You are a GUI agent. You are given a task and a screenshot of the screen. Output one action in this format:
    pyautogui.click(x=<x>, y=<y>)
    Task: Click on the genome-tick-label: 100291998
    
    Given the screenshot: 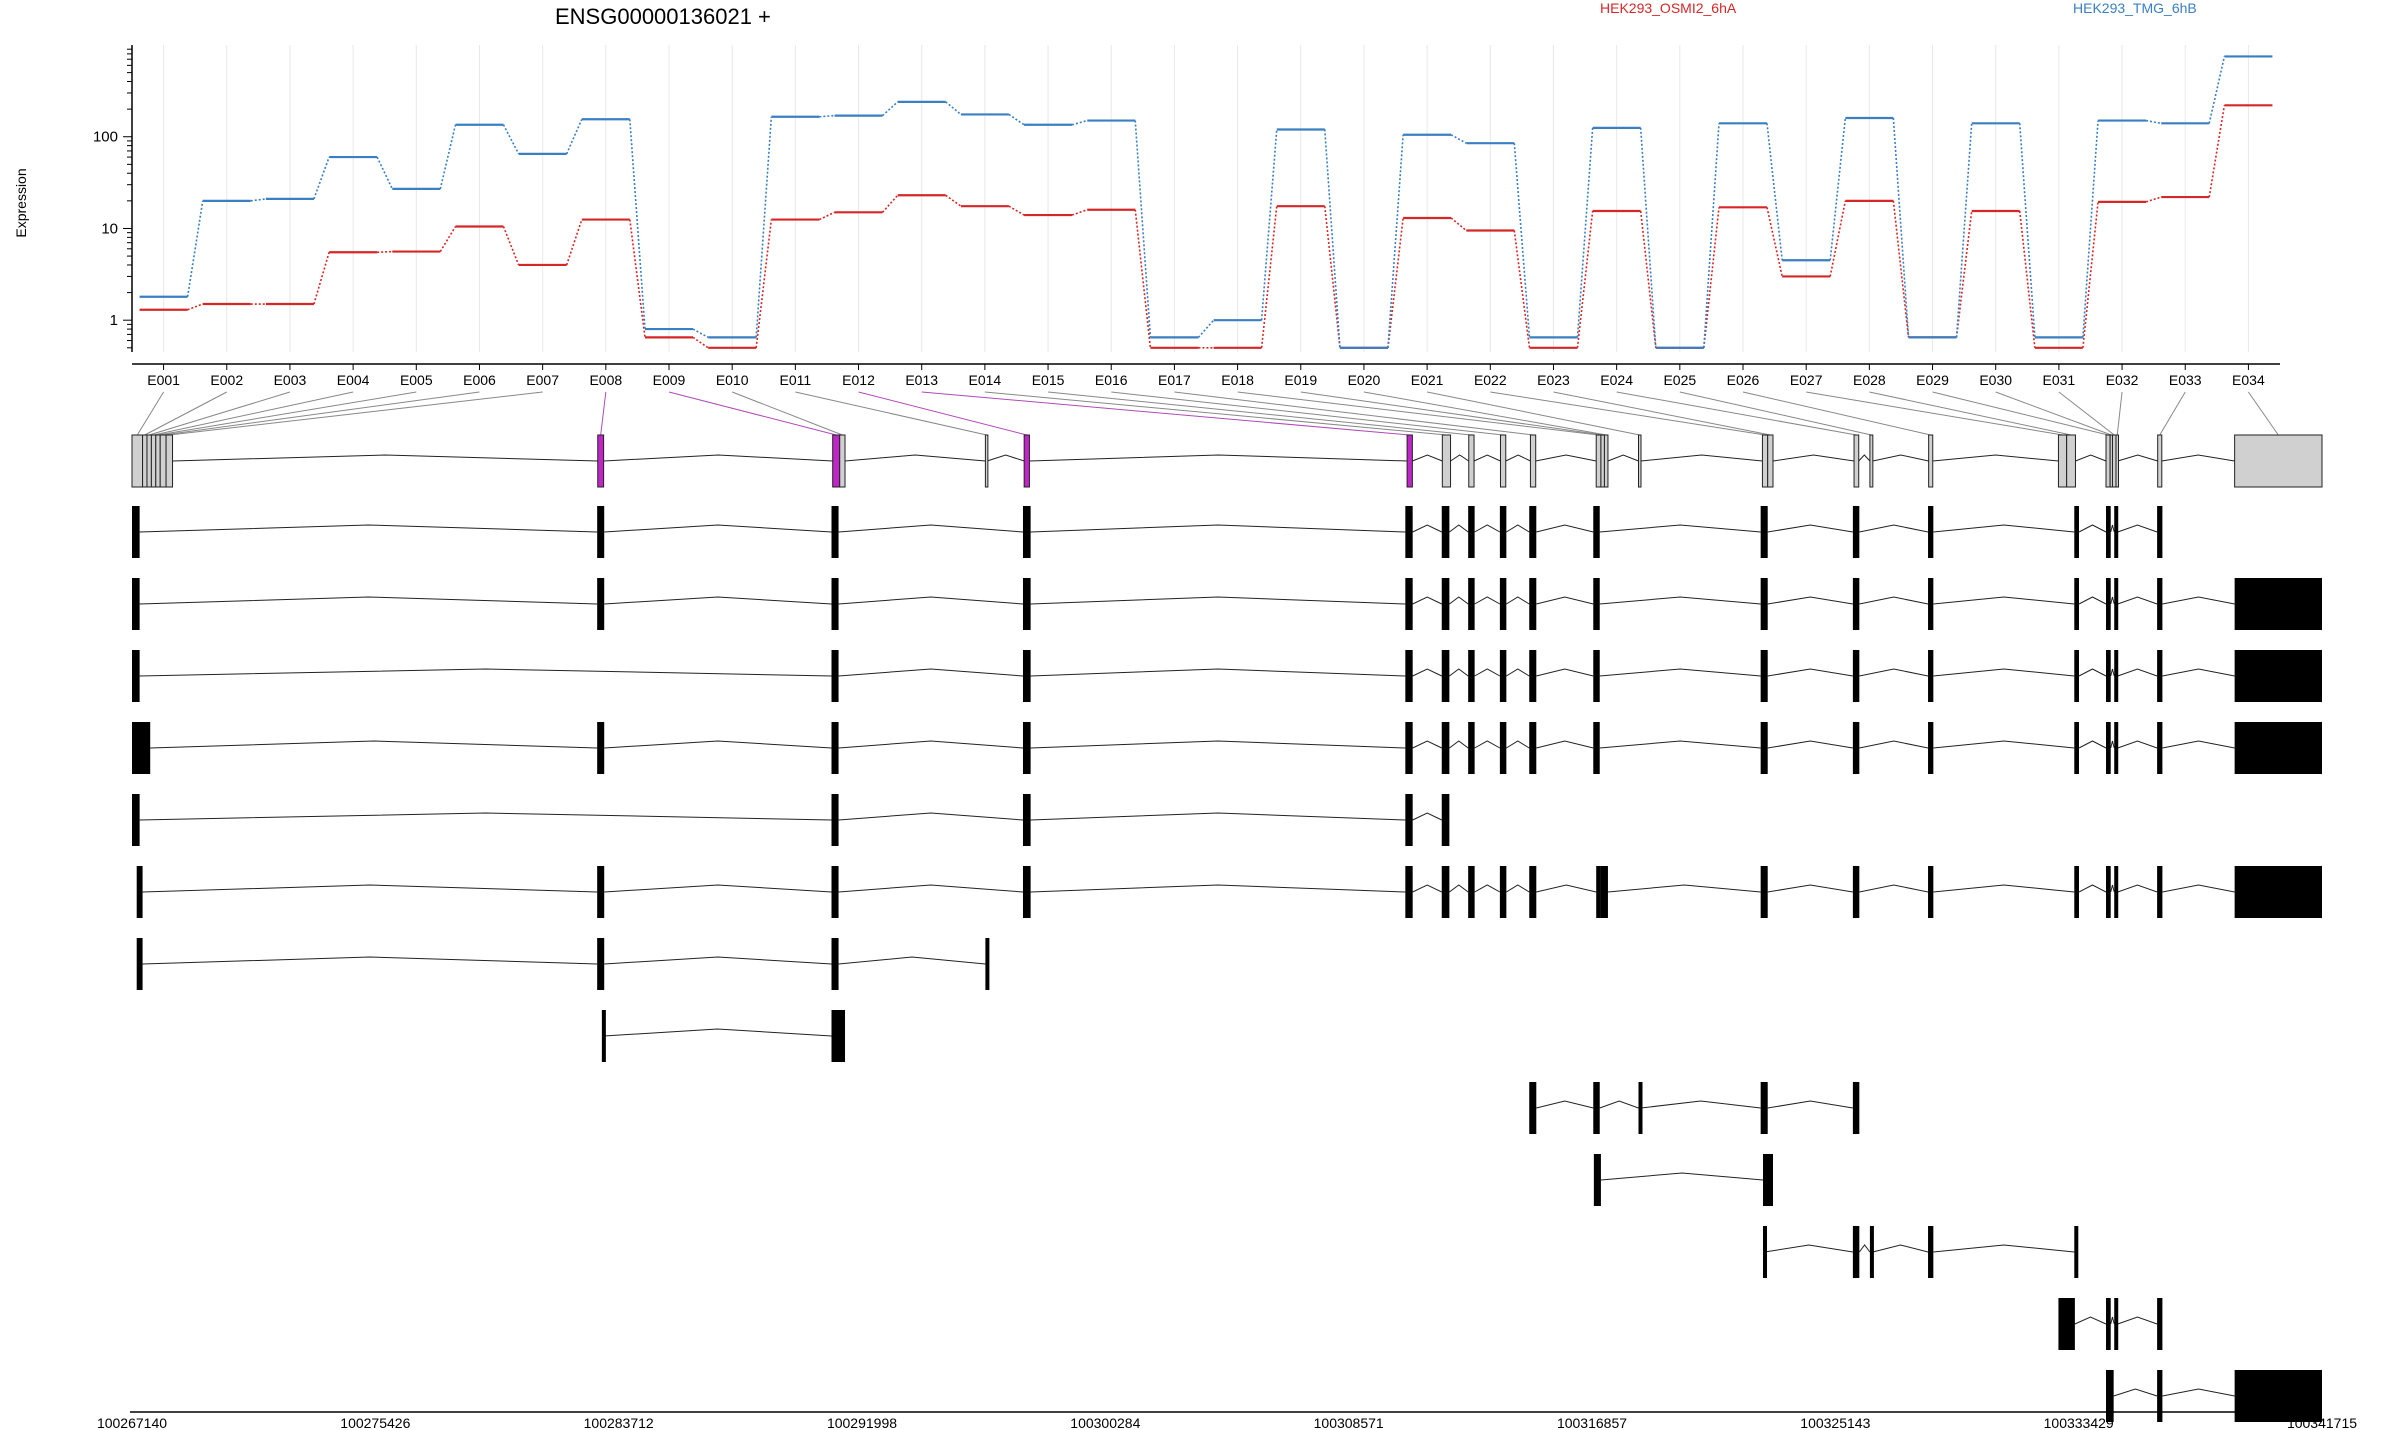 What is the action you would take?
    pyautogui.click(x=862, y=1422)
    